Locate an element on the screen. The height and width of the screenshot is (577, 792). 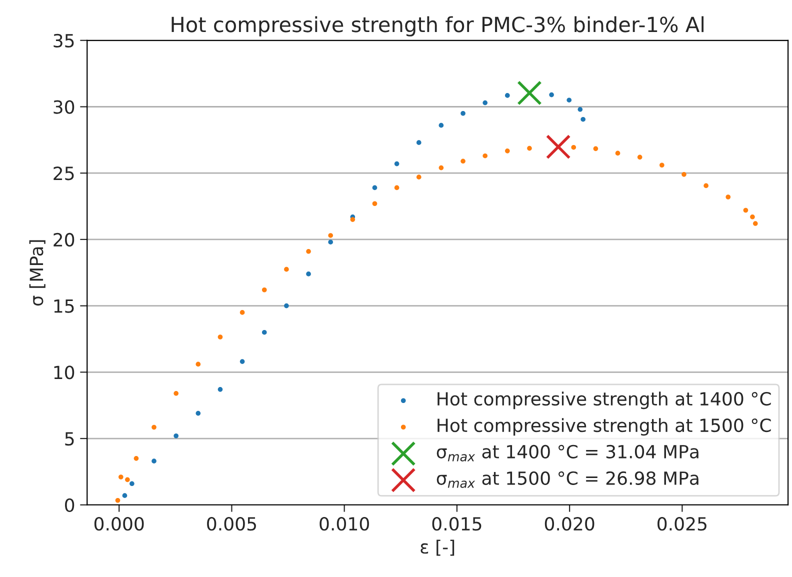
y-tick-label: 0 is located at coordinates (69, 505).